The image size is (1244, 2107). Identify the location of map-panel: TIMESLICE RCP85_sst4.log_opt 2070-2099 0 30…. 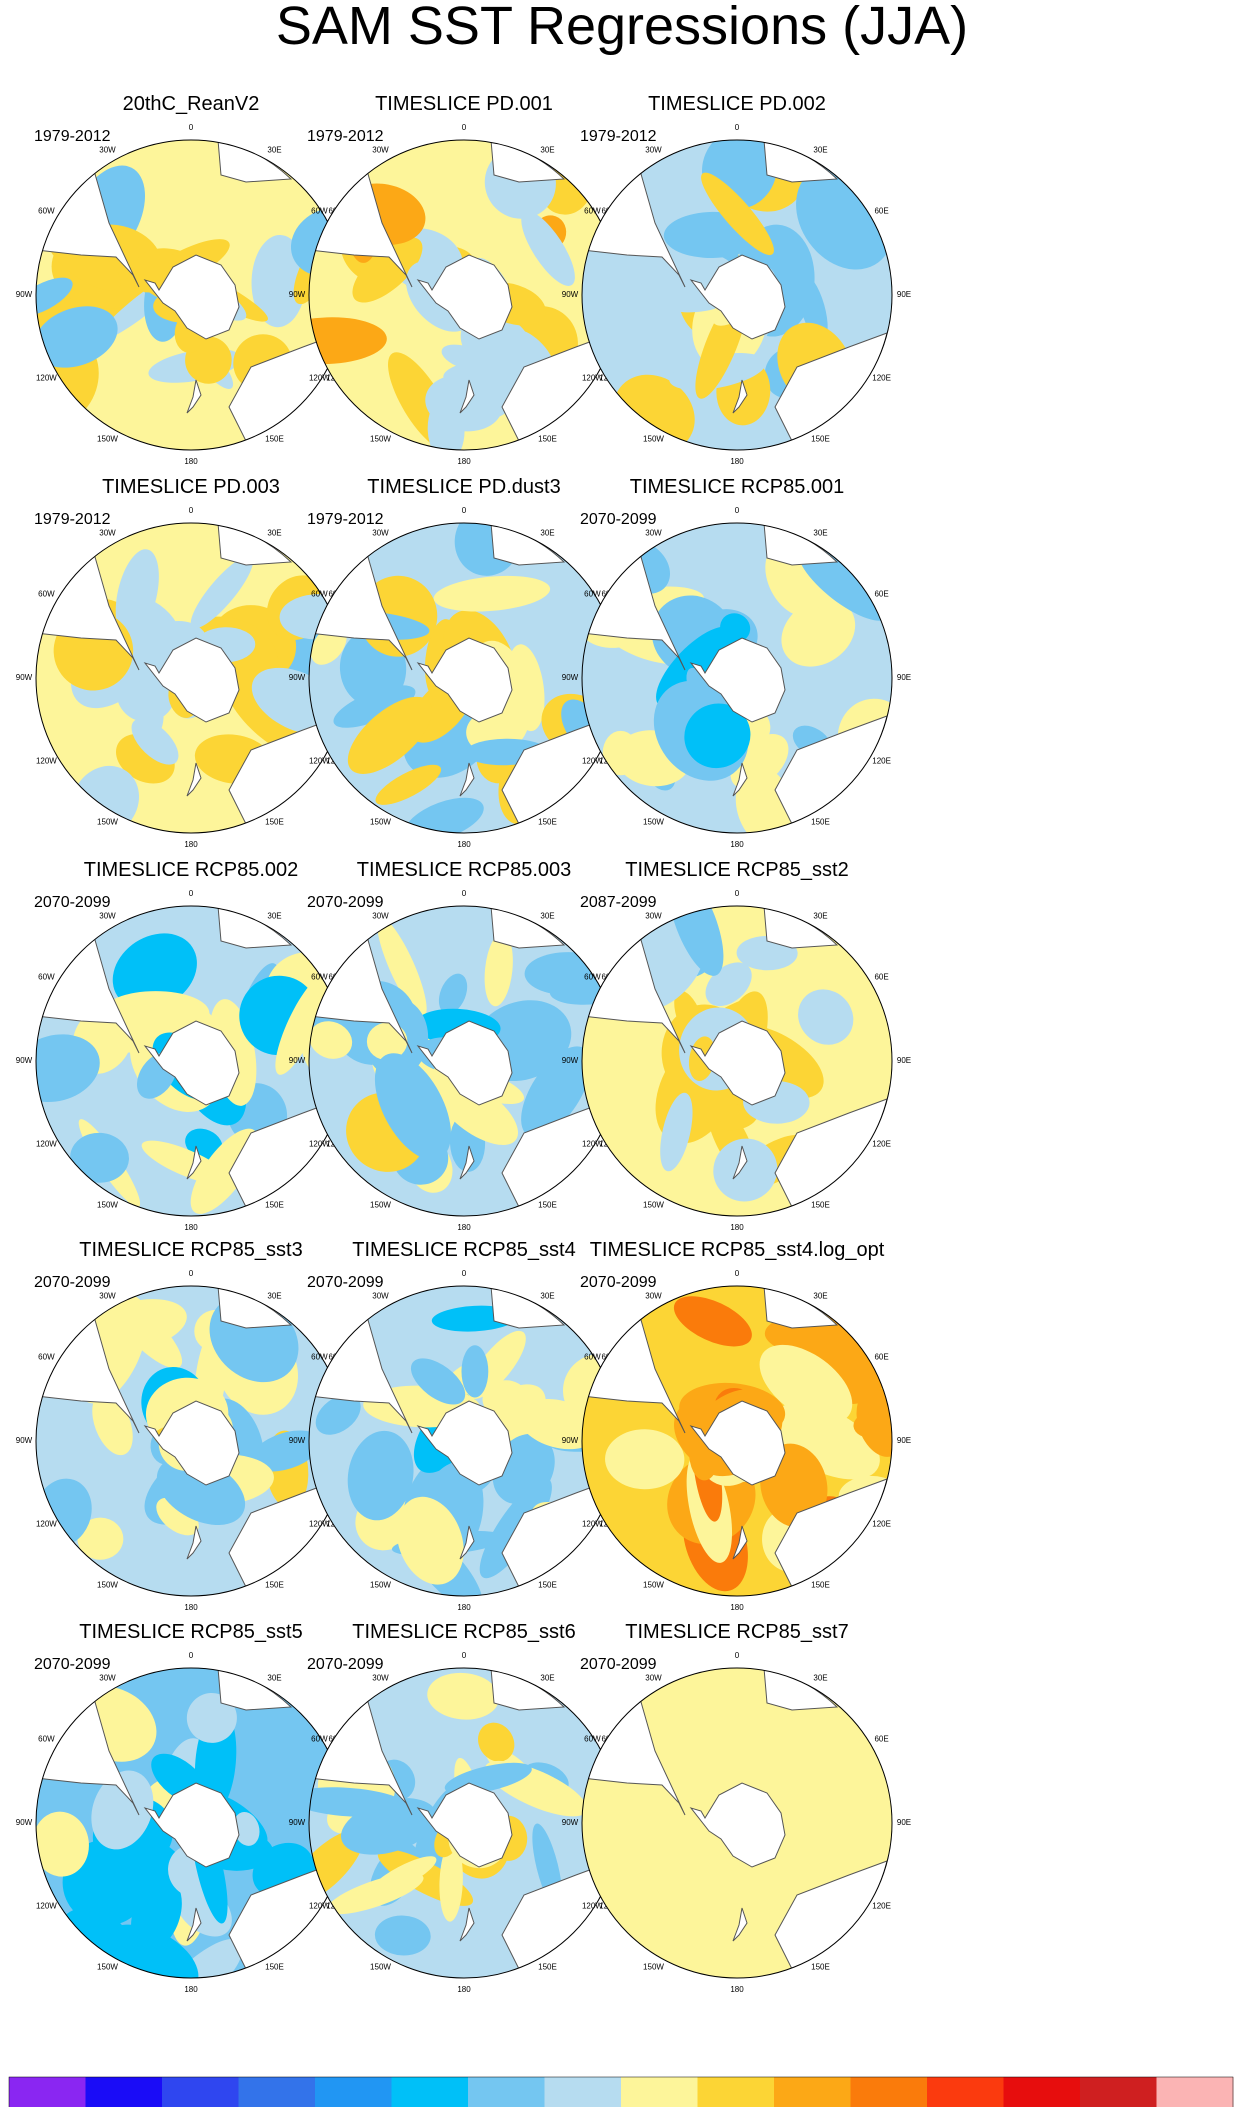
(736, 1425).